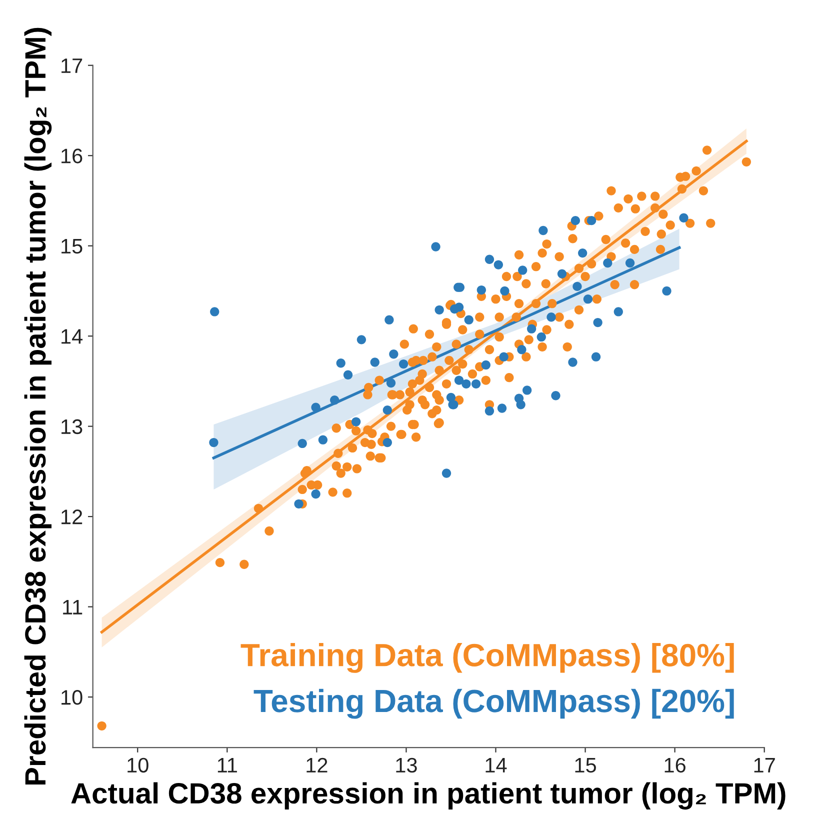  Describe the element at coordinates (446, 353) in the screenshot. I see `line-series` at that location.